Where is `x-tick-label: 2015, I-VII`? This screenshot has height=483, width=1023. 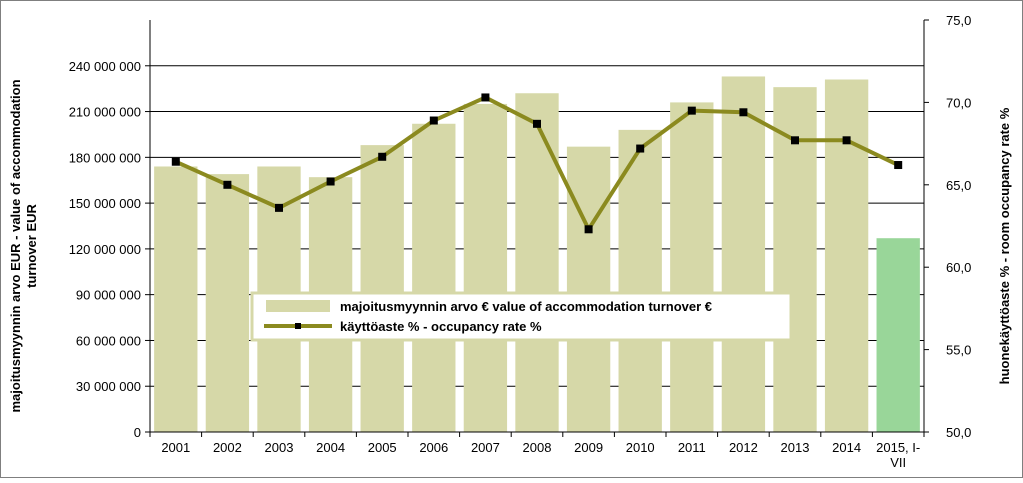 x-tick-label: 2015, I-VII is located at coordinates (898, 455).